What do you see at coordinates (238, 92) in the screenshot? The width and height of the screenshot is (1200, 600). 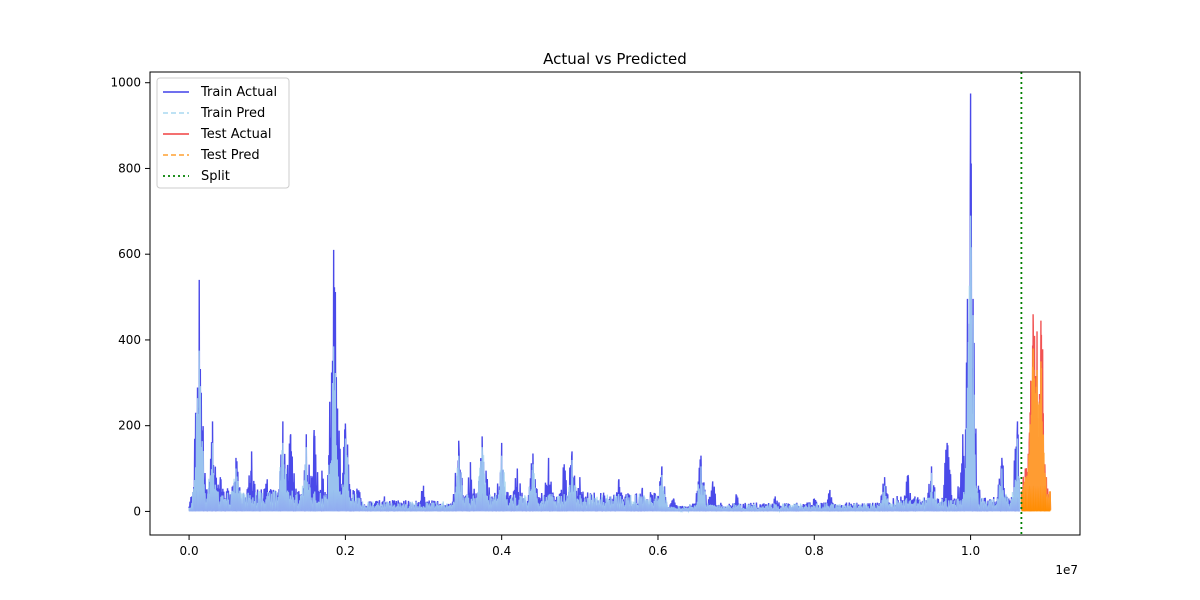 I see `legend-label: Train Actual` at bounding box center [238, 92].